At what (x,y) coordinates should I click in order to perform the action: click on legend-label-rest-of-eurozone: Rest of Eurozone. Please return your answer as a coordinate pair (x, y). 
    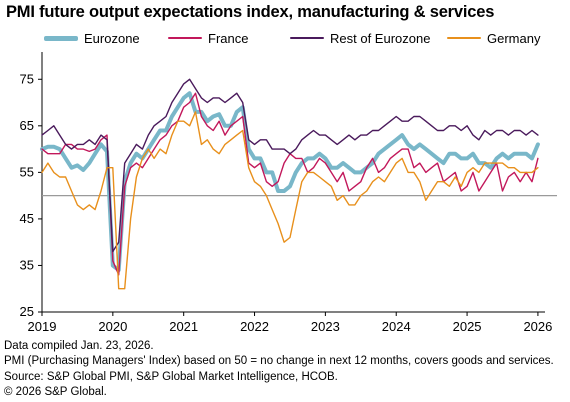
    Looking at the image, I should click on (380, 38).